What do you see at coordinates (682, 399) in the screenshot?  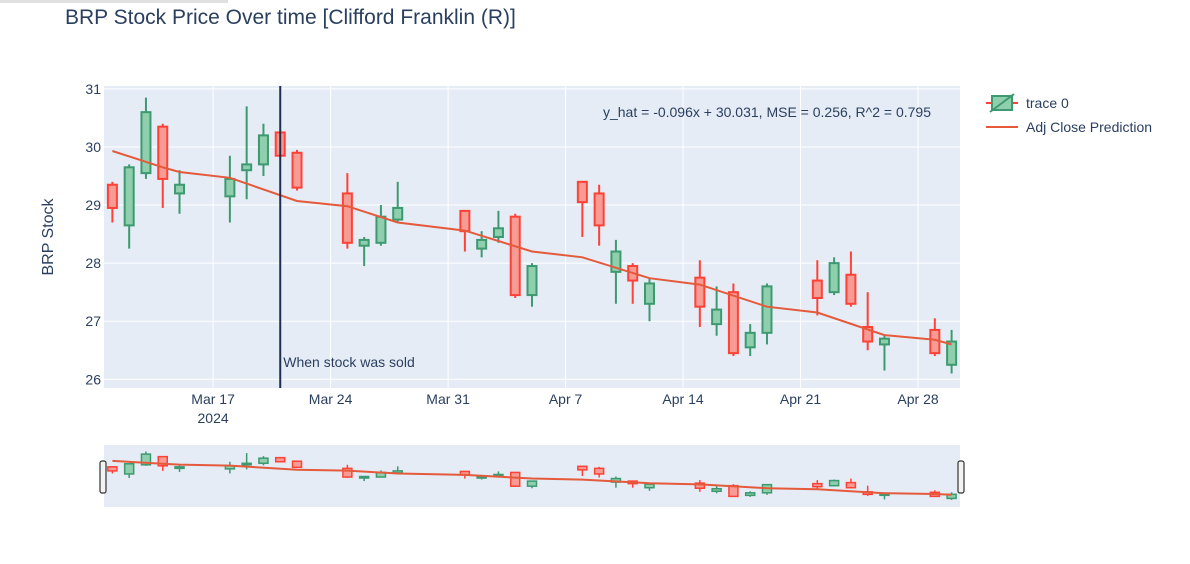 I see `x-tick-label: Apr 14` at bounding box center [682, 399].